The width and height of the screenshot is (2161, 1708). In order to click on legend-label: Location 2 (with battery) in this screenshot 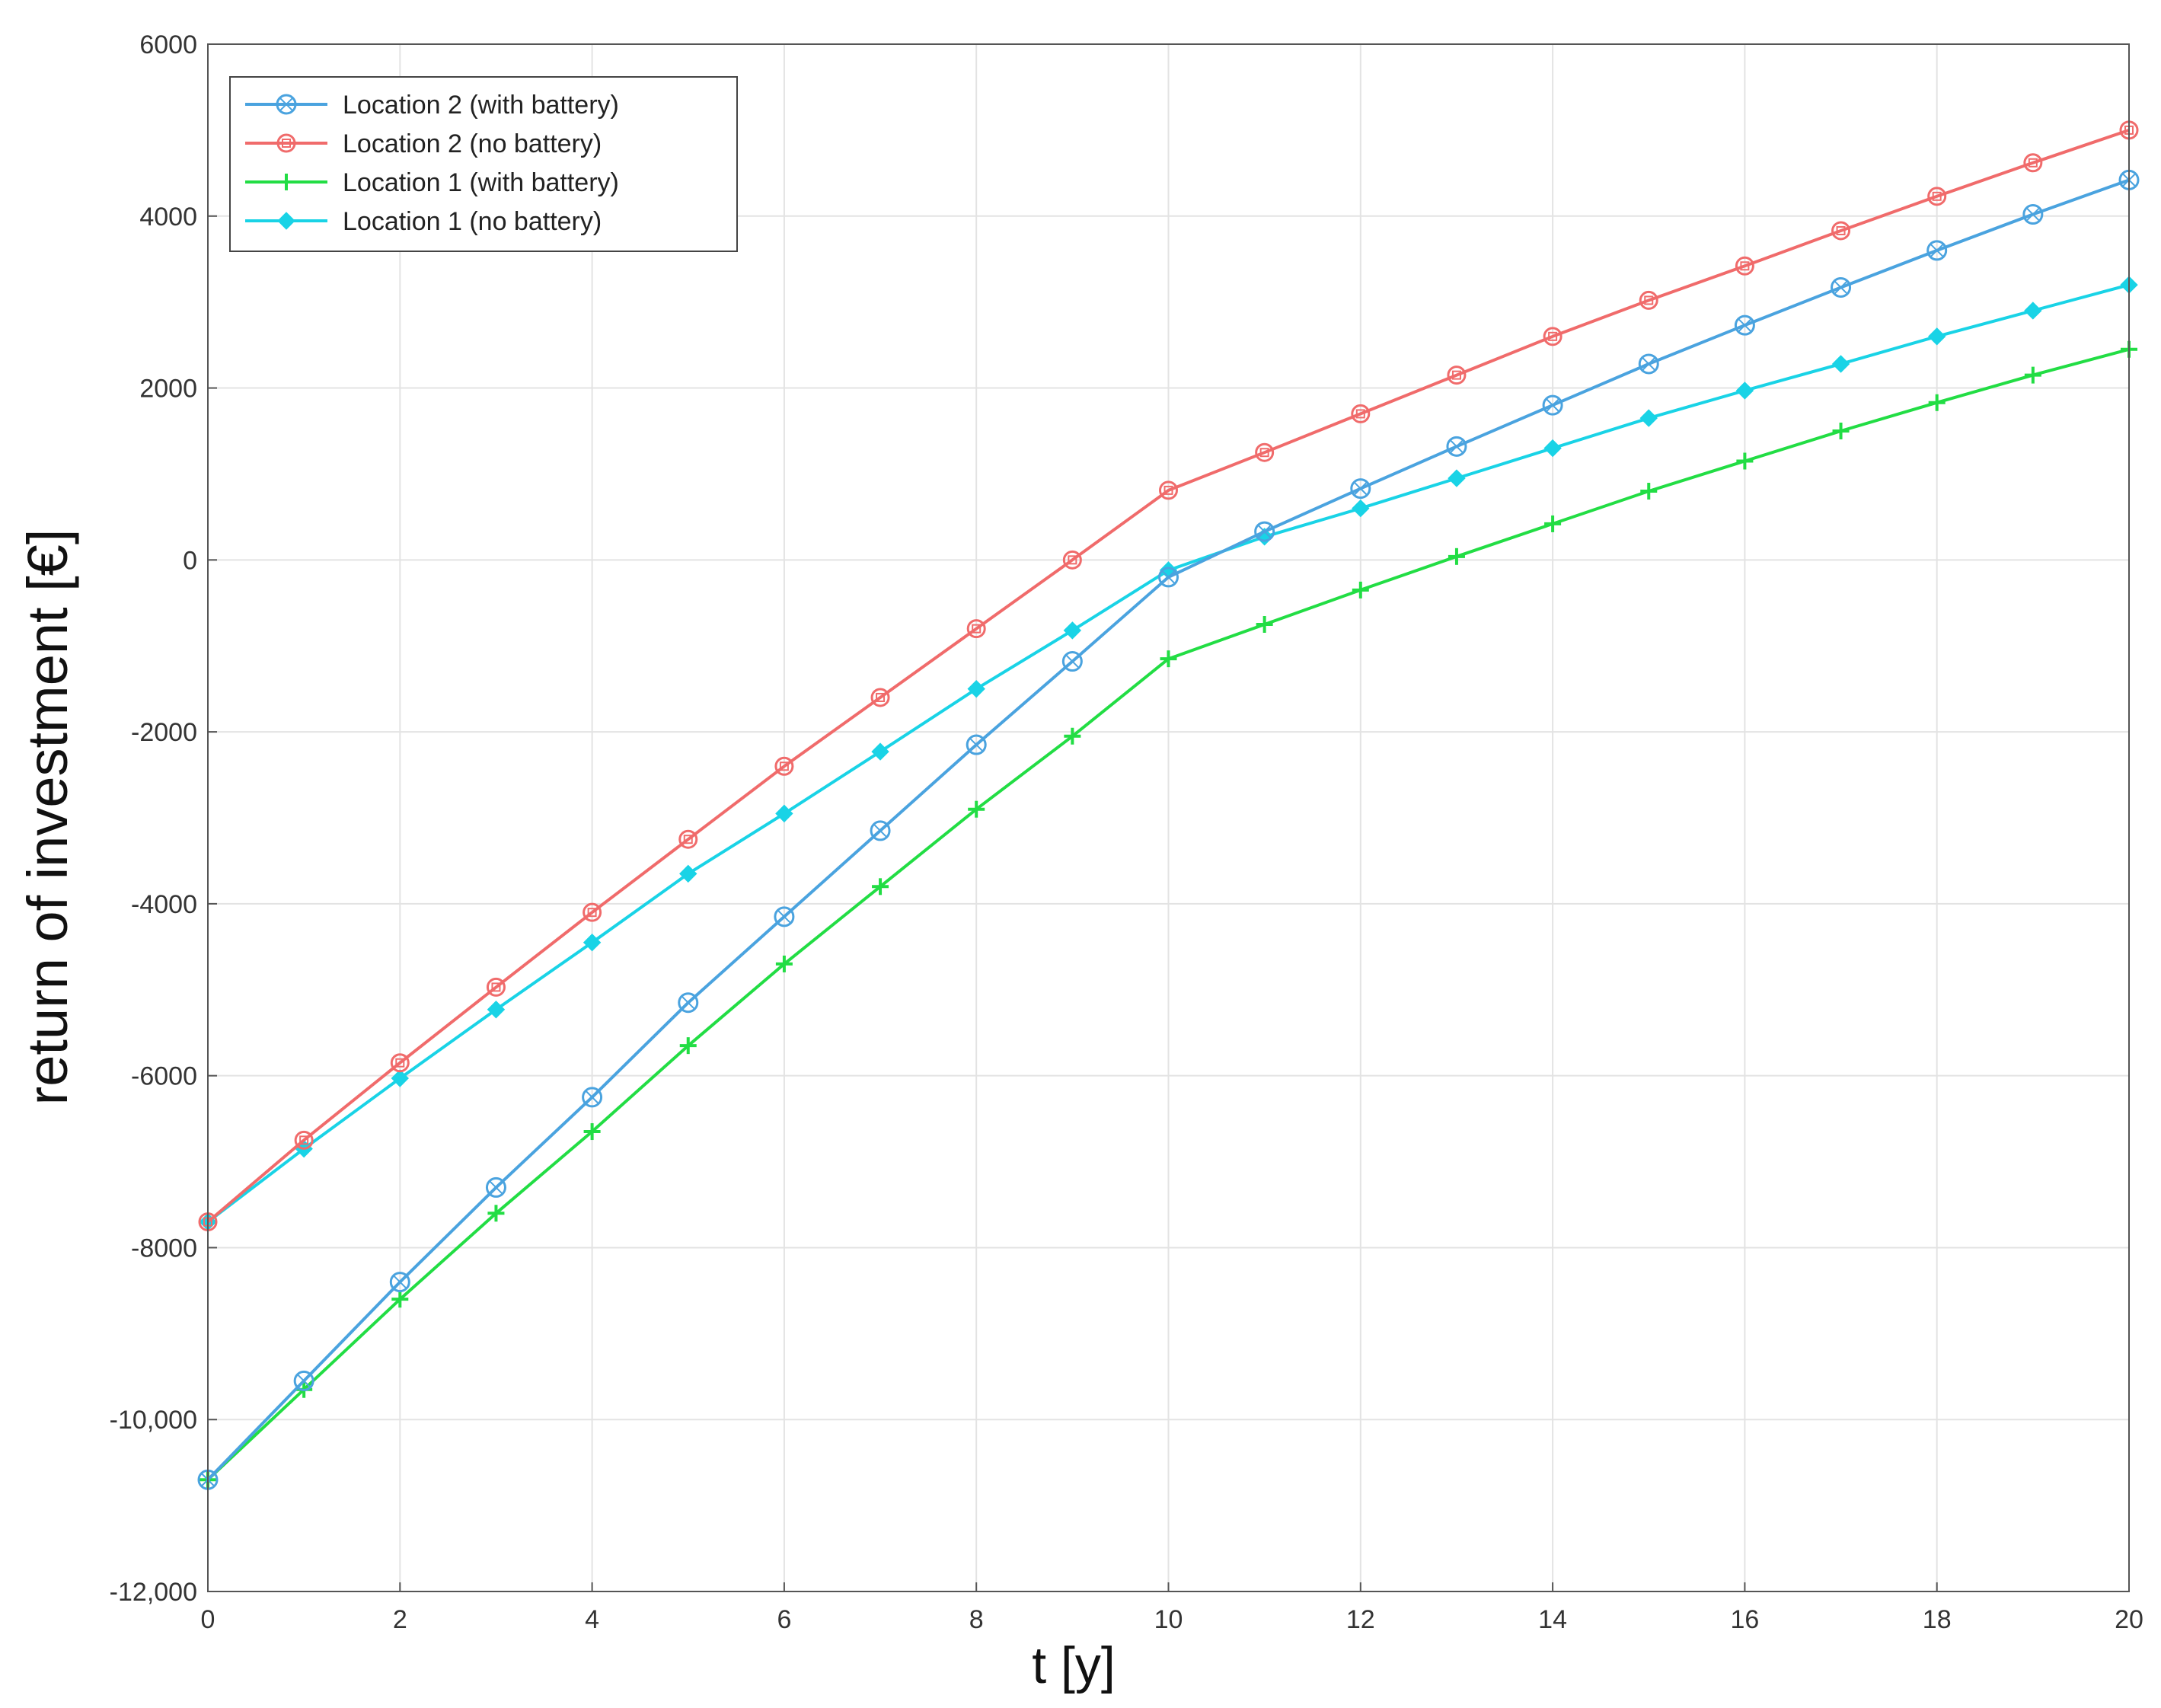, I will do `click(481, 105)`.